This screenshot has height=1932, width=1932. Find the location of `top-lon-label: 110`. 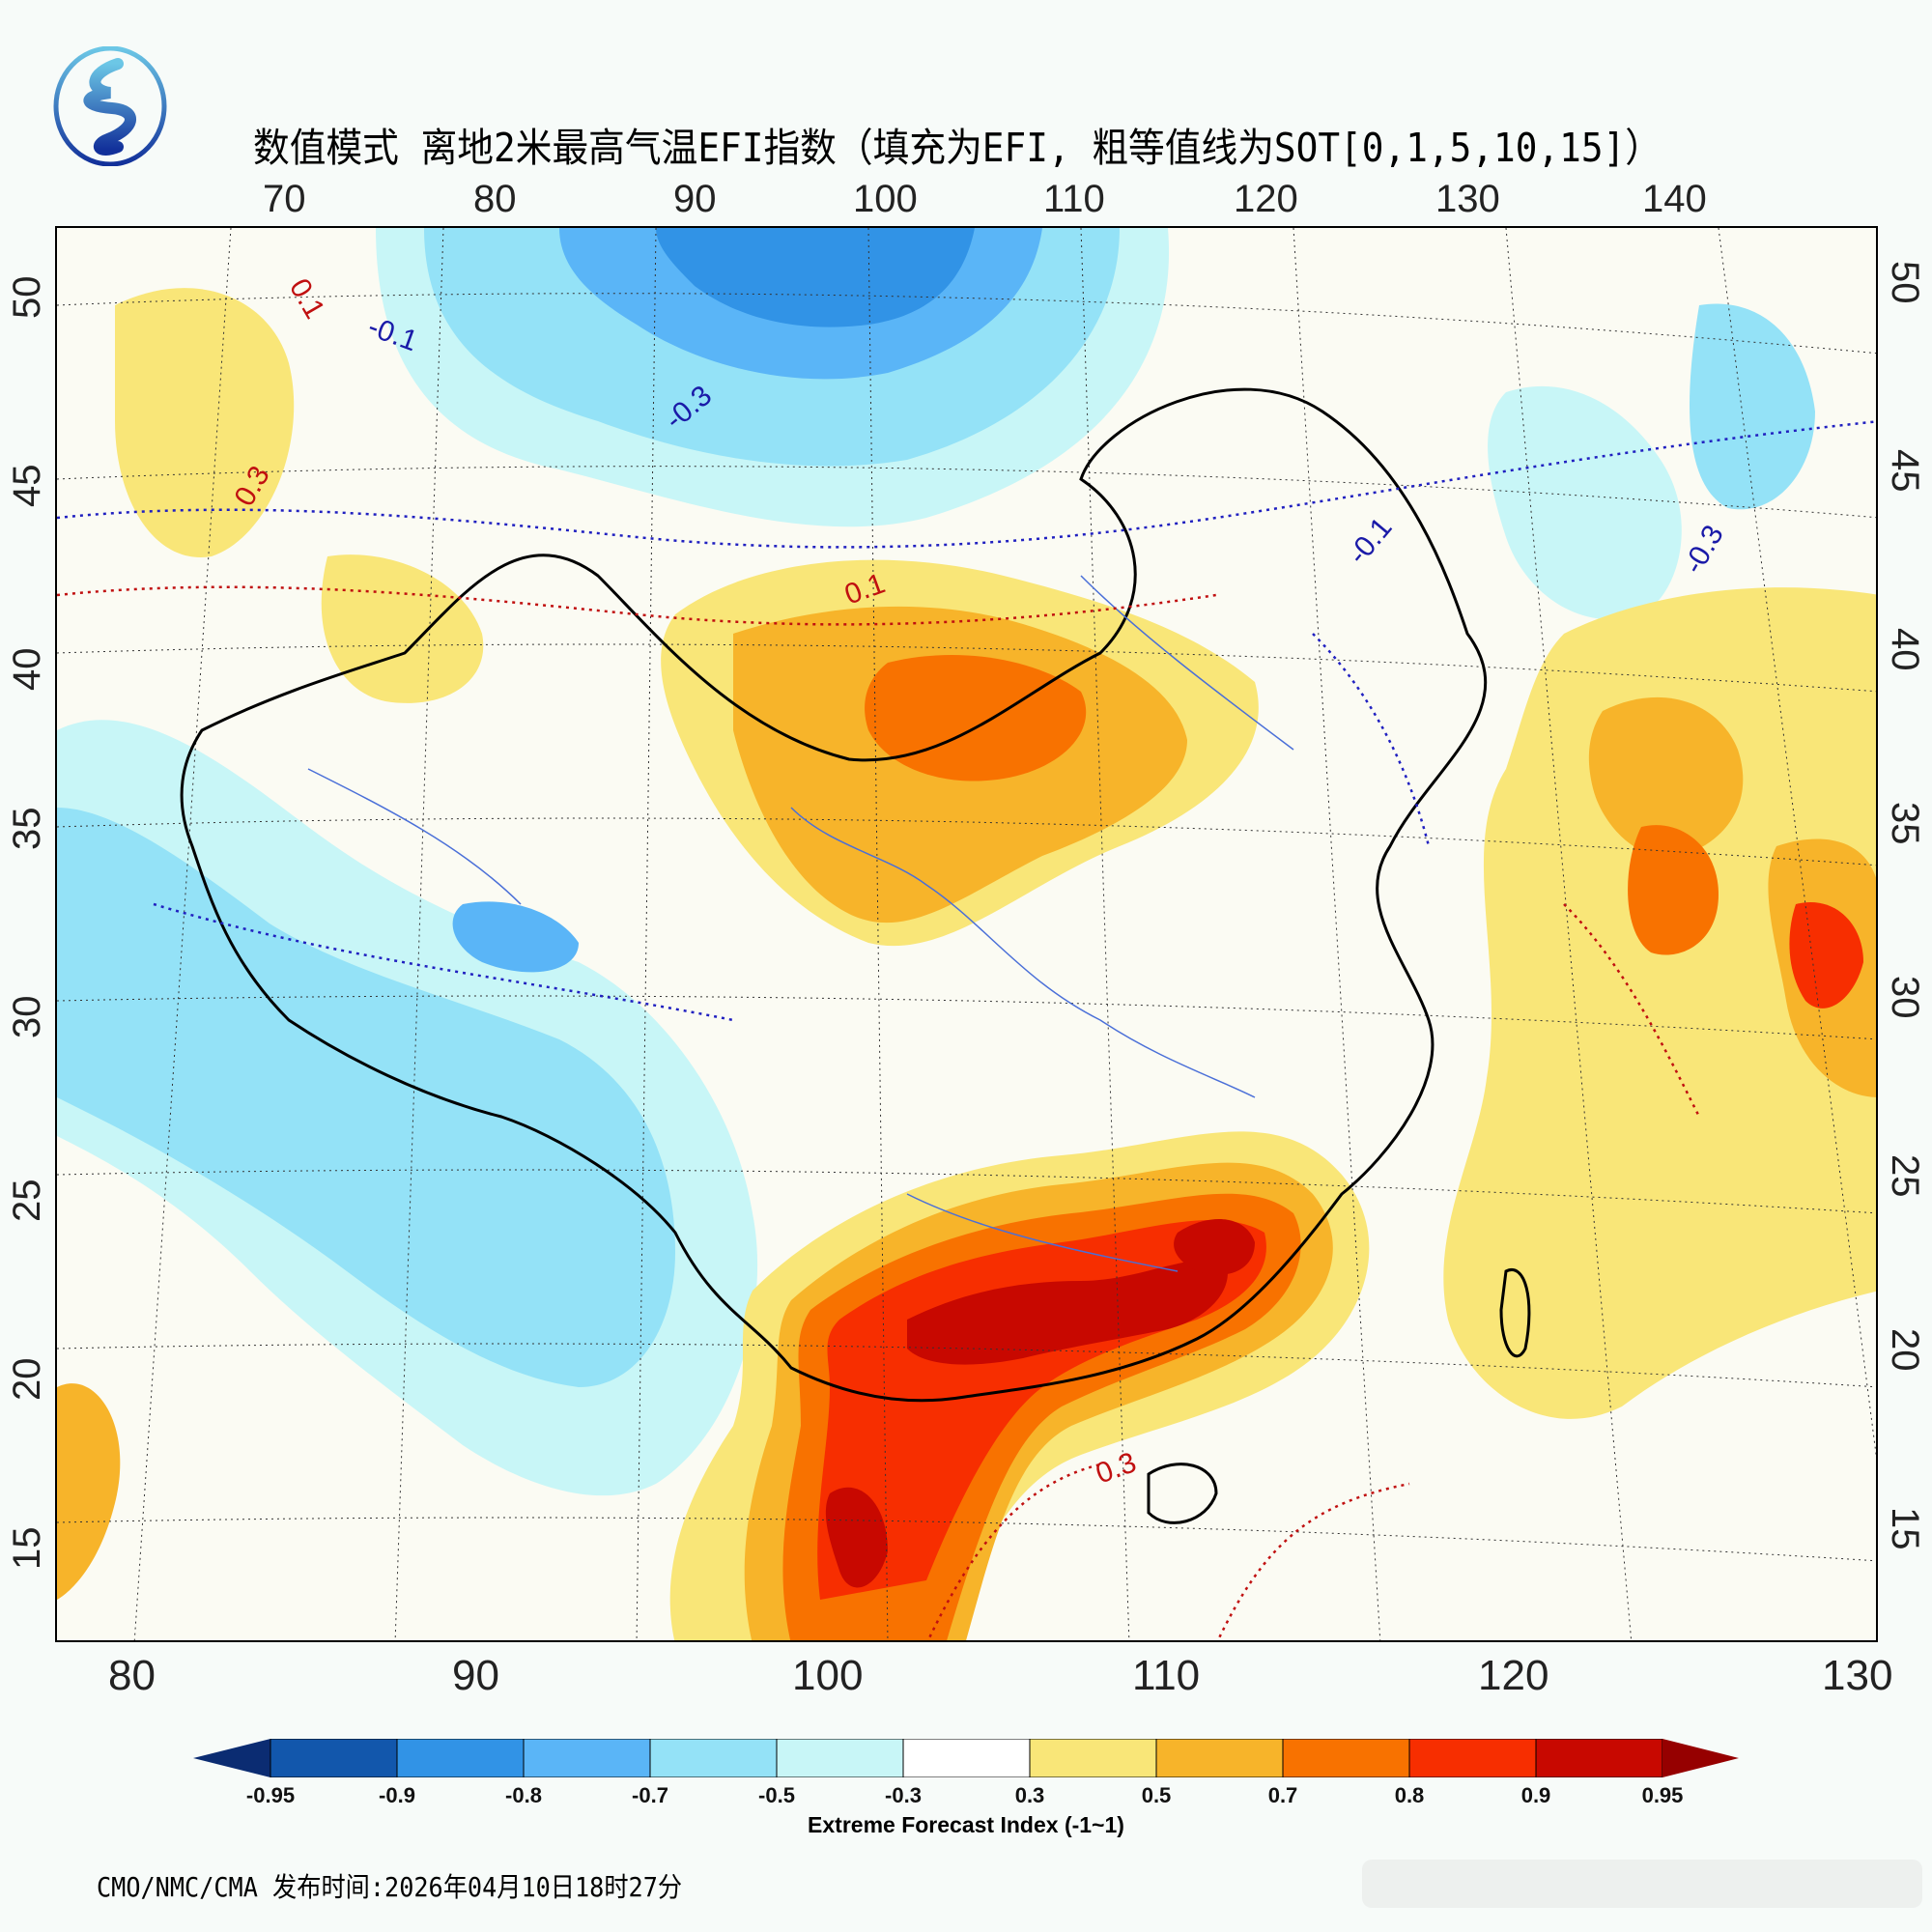

top-lon-label: 110 is located at coordinates (1074, 199).